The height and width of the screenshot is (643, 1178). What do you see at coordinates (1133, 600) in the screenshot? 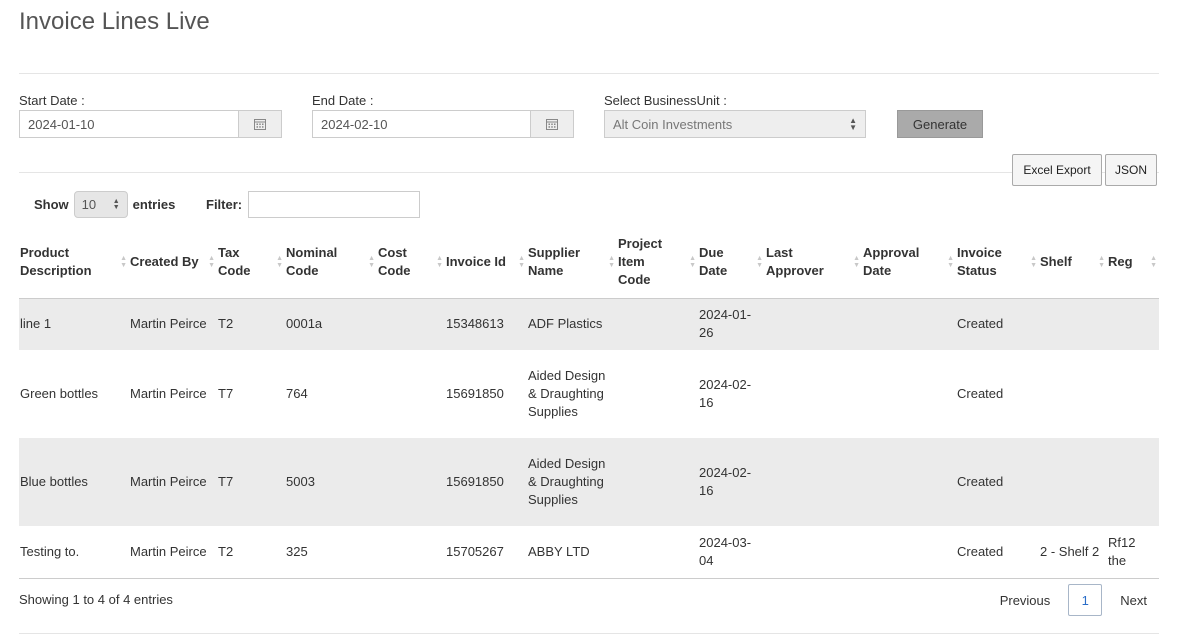
I see `next-page-button: Next` at bounding box center [1133, 600].